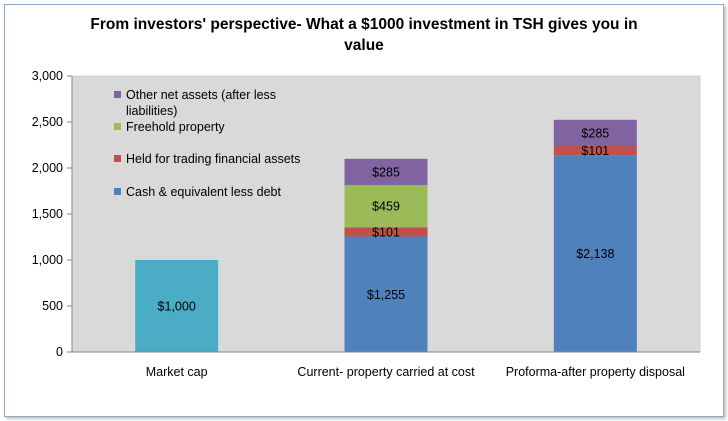 The image size is (728, 421). Describe the element at coordinates (201, 95) in the screenshot. I see `legend-label: Other net assets (after less` at that location.